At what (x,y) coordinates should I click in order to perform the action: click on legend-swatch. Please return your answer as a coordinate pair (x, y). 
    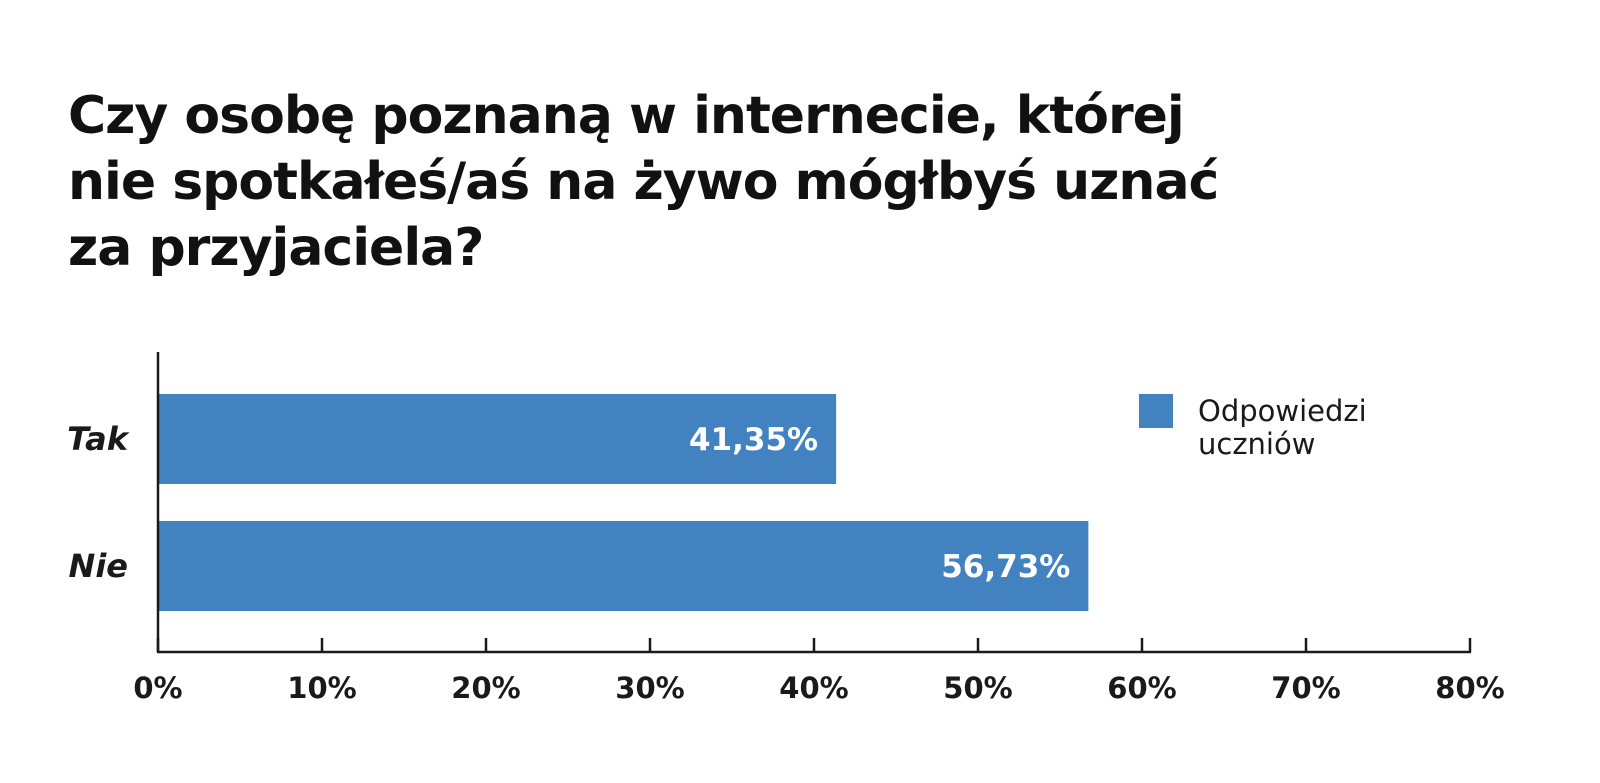
    Looking at the image, I should click on (1156, 411).